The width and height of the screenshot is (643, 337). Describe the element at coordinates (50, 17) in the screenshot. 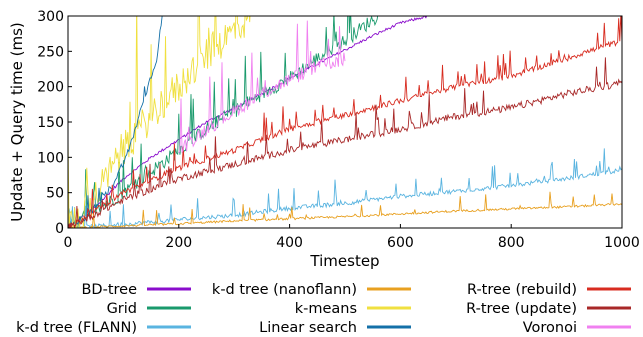

I see `y-tick-label: 300` at that location.